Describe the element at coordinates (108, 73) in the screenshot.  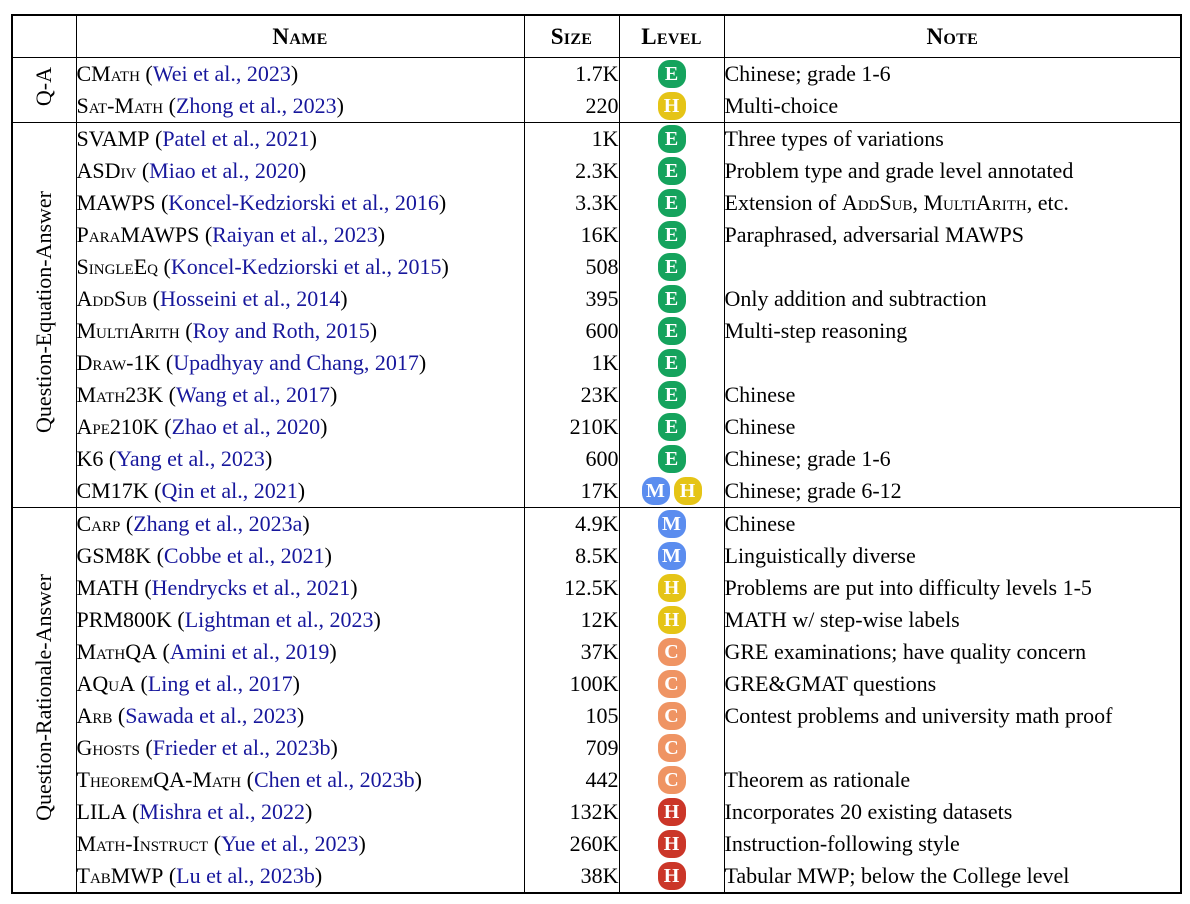
I see `dataset-name: CMath` at that location.